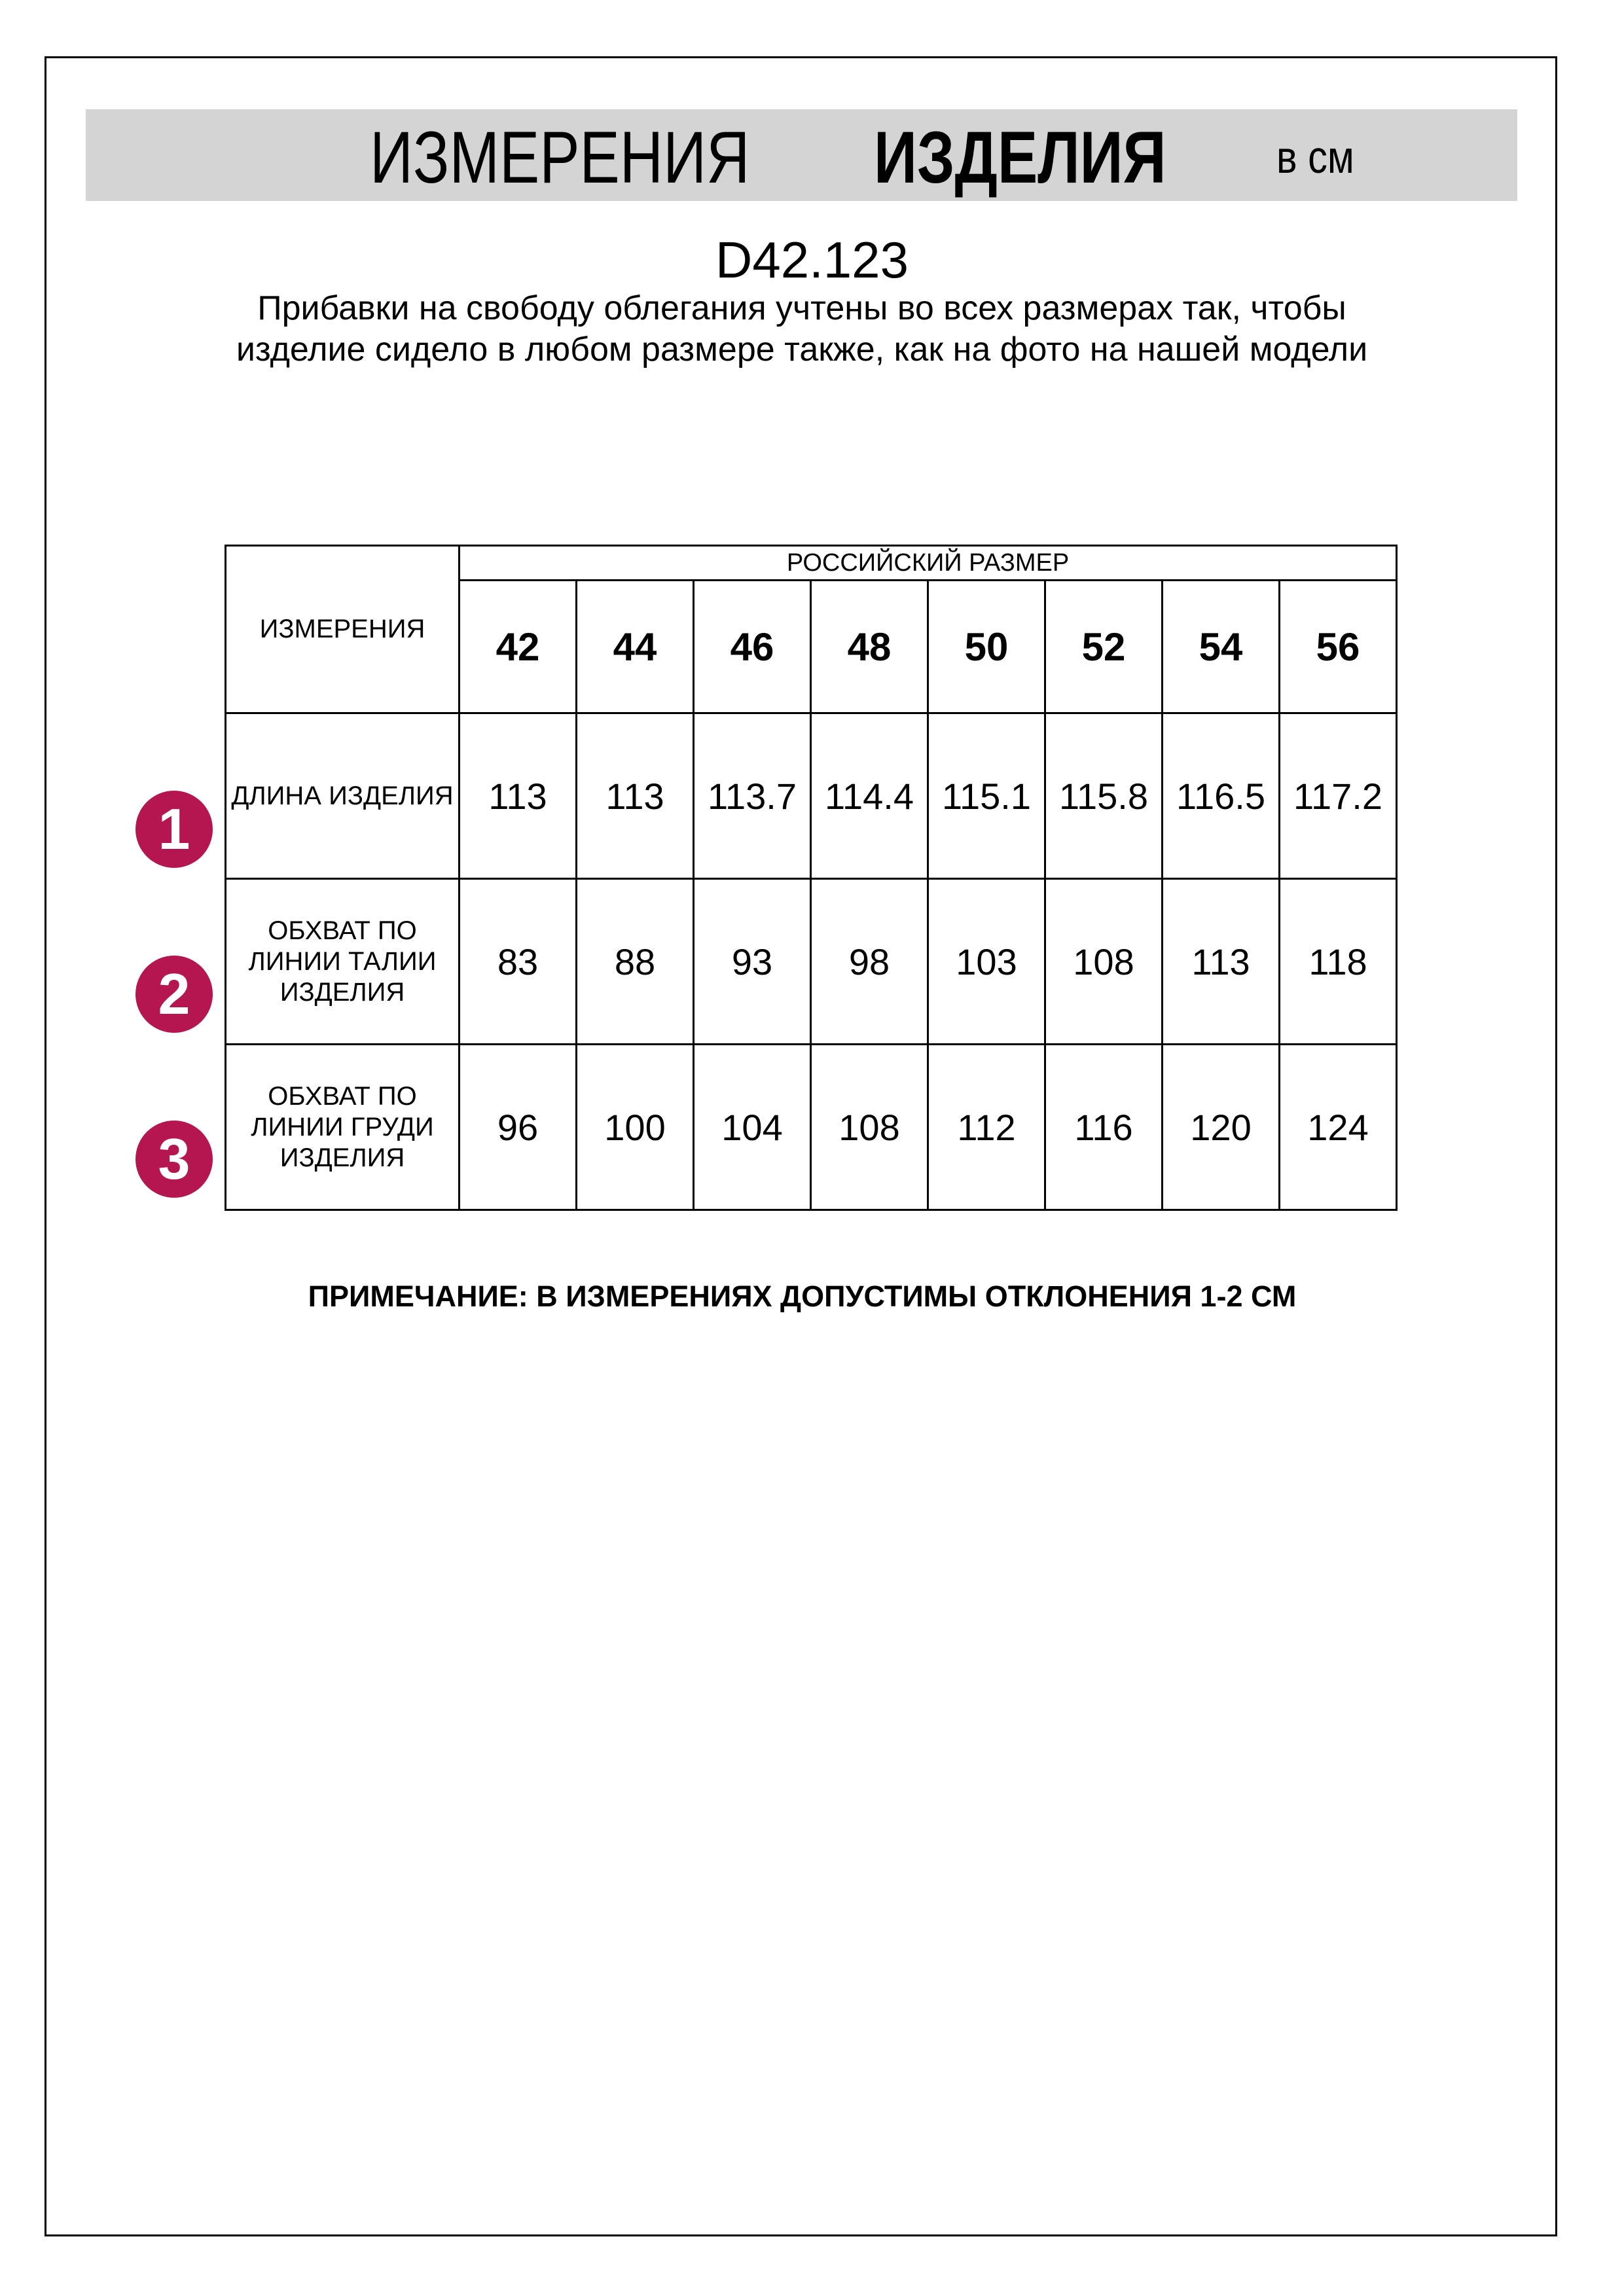 The image size is (1624, 2296). Describe the element at coordinates (869, 646) in the screenshot. I see `size-header-48: 48` at that location.